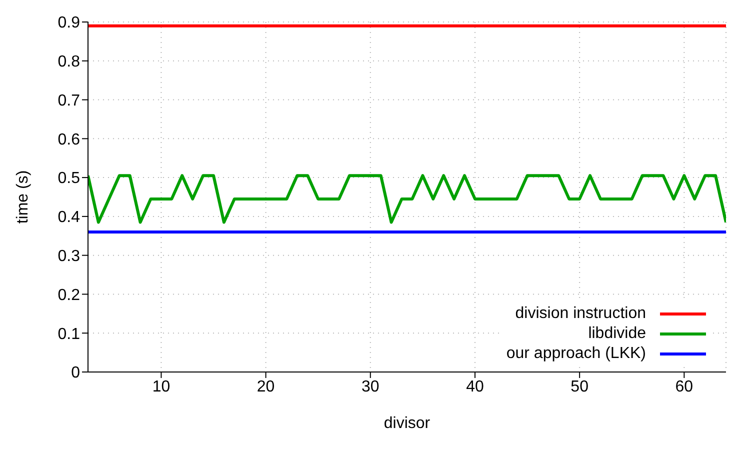  What do you see at coordinates (69, 101) in the screenshot?
I see `y-tick-label: 0.7` at bounding box center [69, 101].